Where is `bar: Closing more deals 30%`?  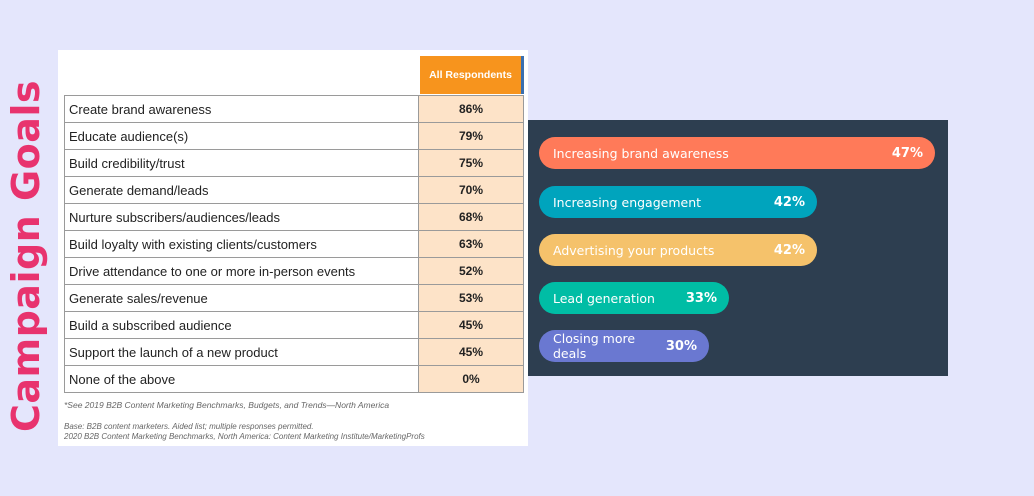 bar: Closing more deals 30% is located at coordinates (624, 346).